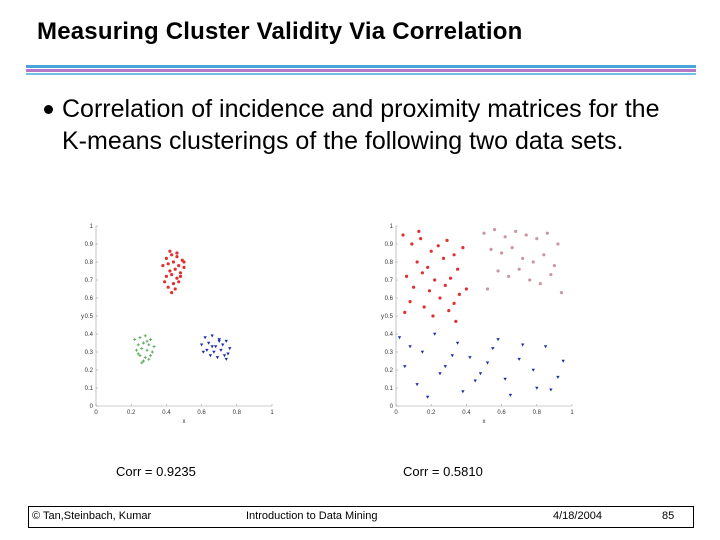 Image resolution: width=720 pixels, height=540 pixels. I want to click on x-axis-label: x, so click(484, 422).